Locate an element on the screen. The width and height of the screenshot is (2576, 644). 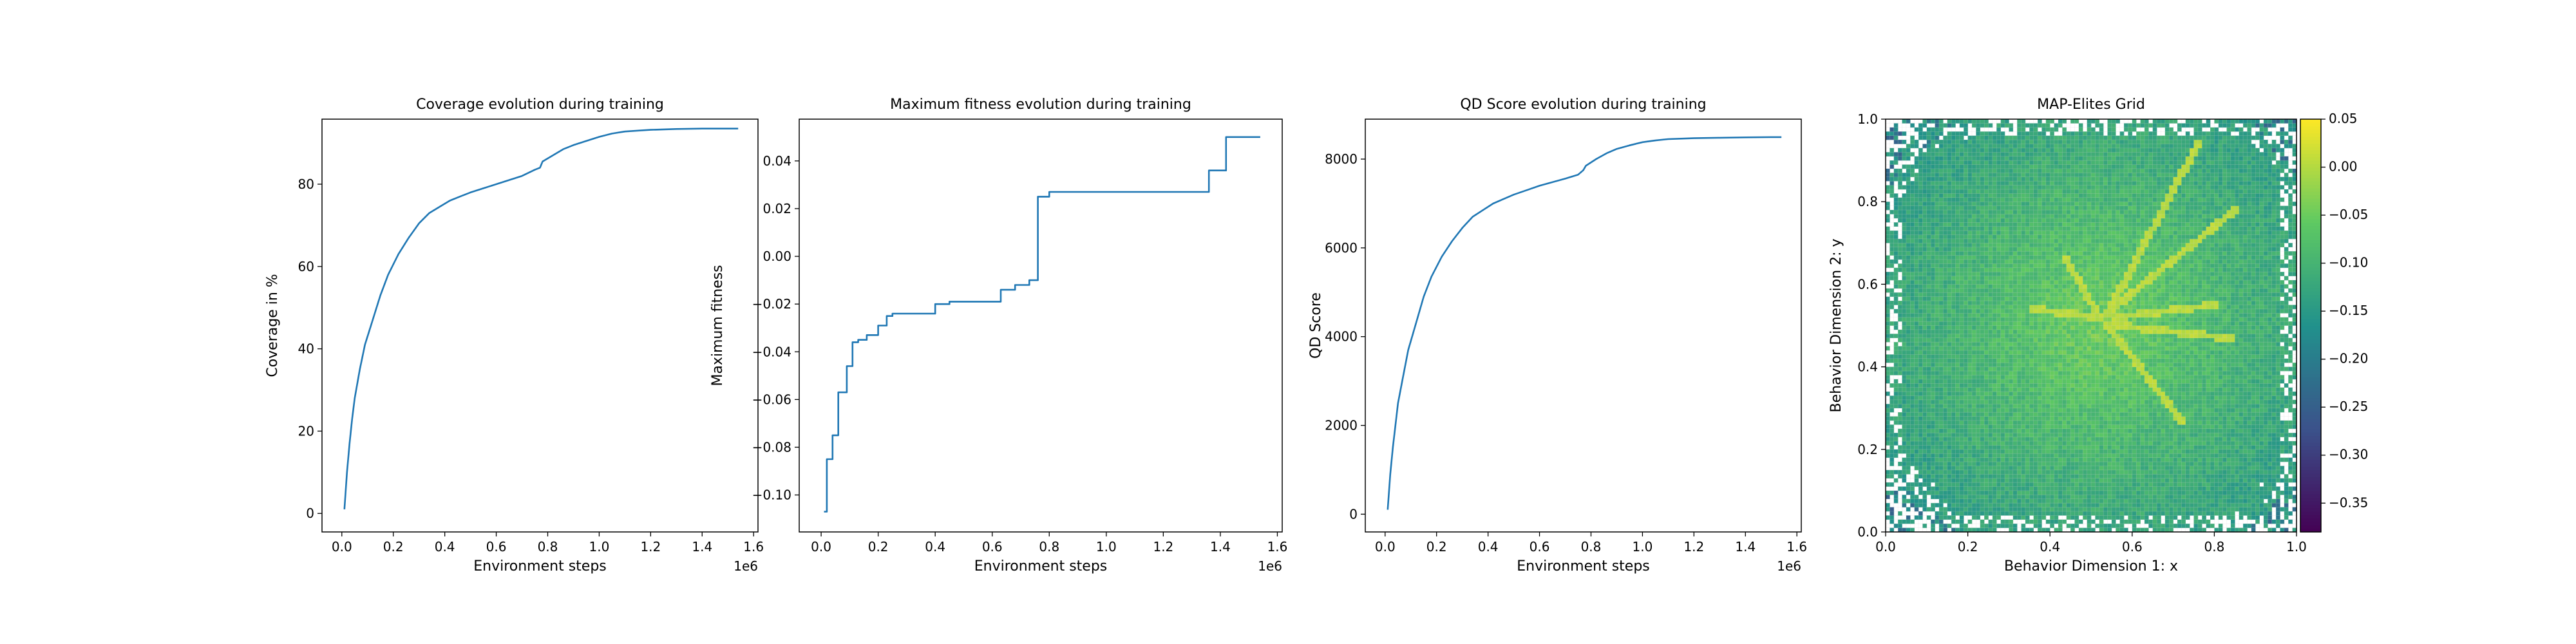
fit-ytick-label: 0.00 is located at coordinates (777, 256).